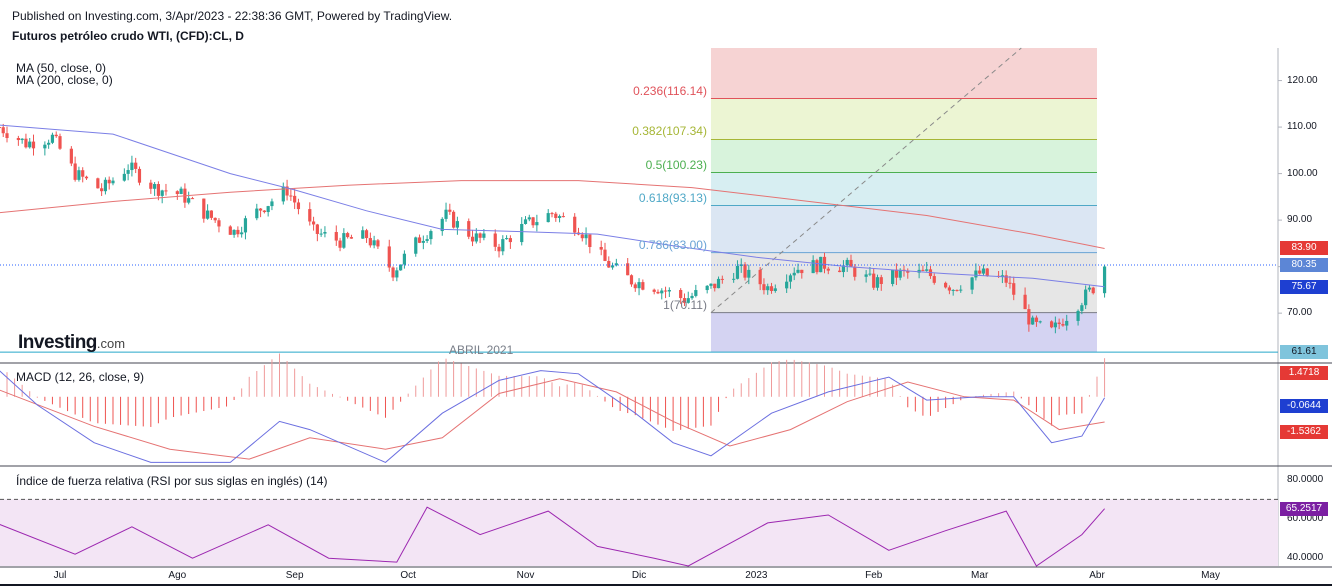 The height and width of the screenshot is (588, 1332). I want to click on macd-hist-badge: 1.4718, so click(1304, 372).